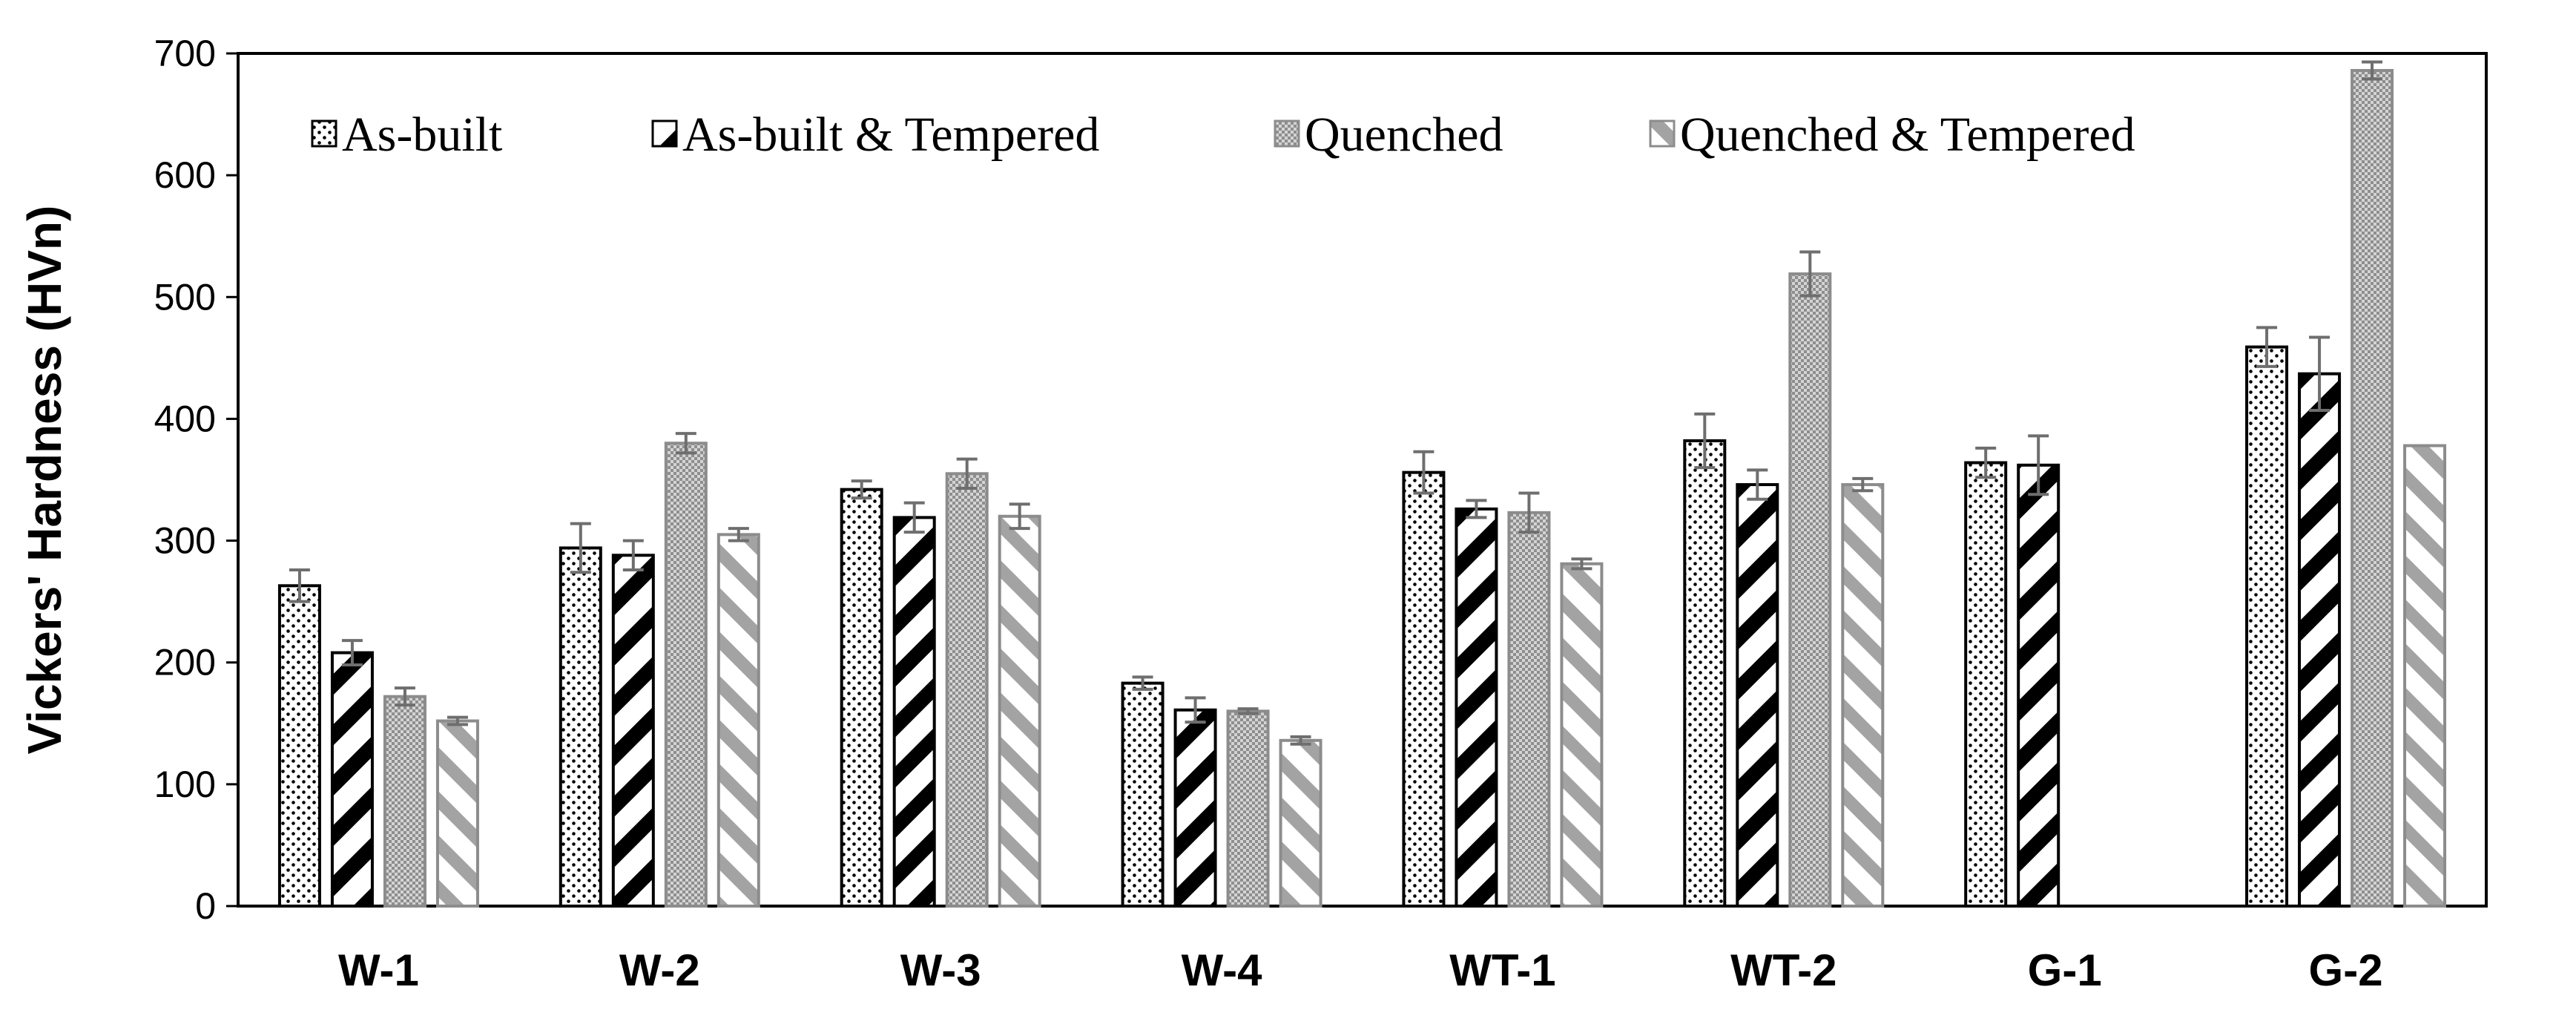  Describe the element at coordinates (44, 481) in the screenshot. I see `y-axis-label: Vickers' Hardness (HVn)` at that location.